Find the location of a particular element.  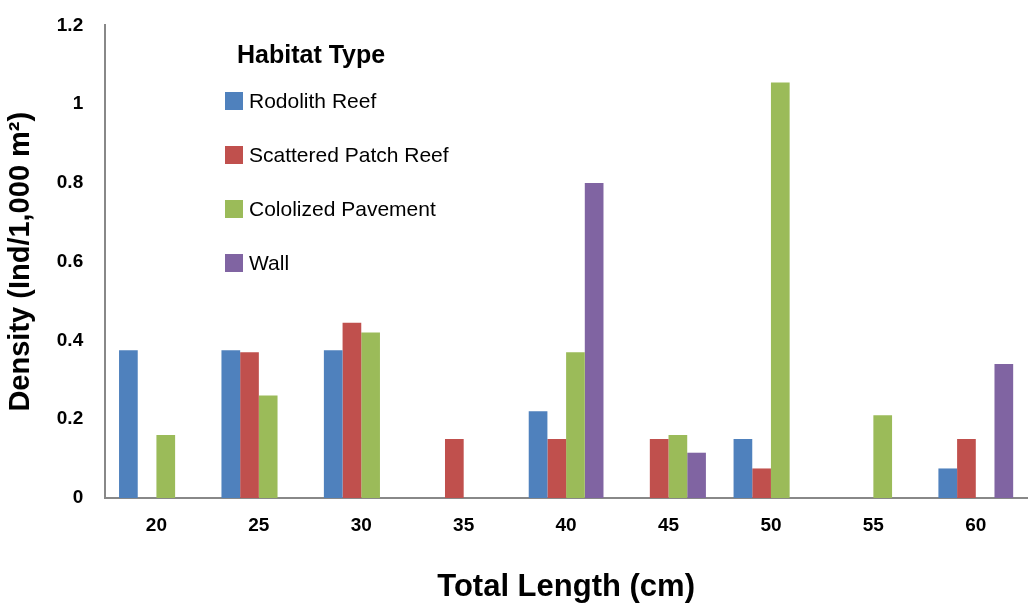

legend-title: Habitat Type is located at coordinates (312, 54).